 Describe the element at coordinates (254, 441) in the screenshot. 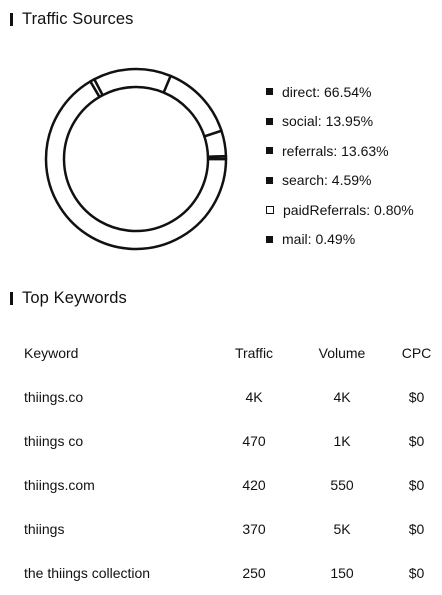

I see `traffic-cell: 470` at that location.